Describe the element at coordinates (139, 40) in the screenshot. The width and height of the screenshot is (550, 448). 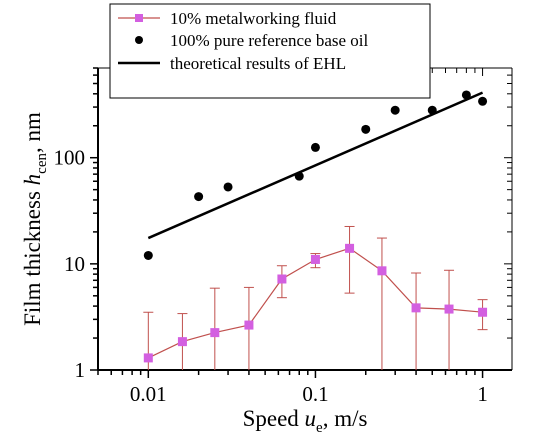
I see `legend-marker-base-oil` at that location.